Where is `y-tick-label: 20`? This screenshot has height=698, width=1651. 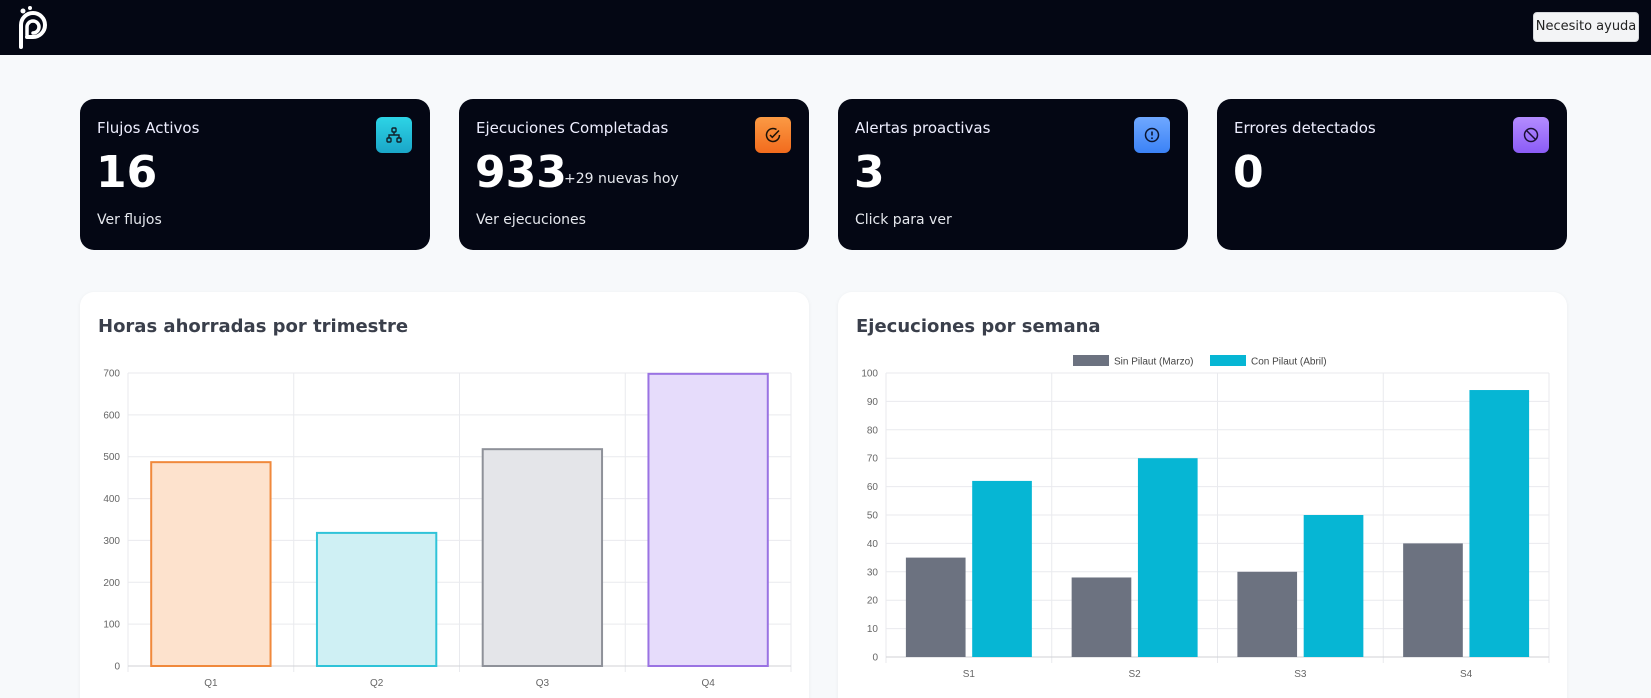 y-tick-label: 20 is located at coordinates (873, 601).